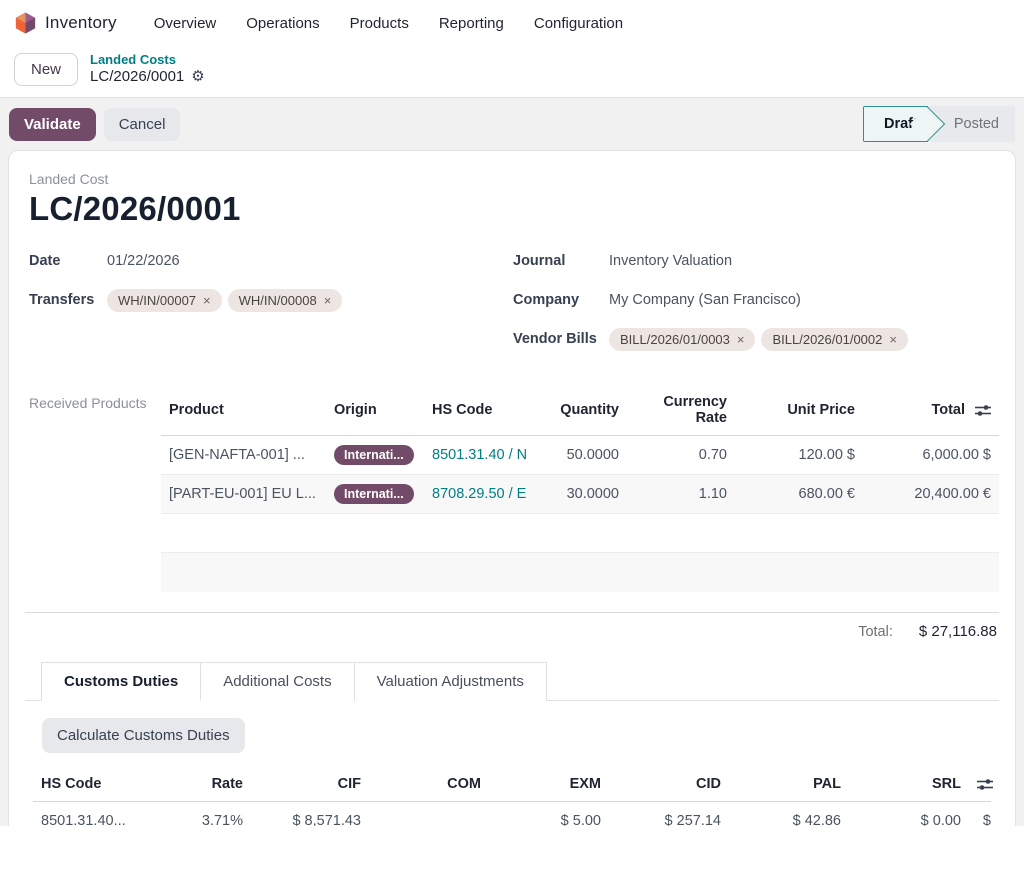 The image size is (1024, 875). Describe the element at coordinates (555, 339) in the screenshot. I see `vendor-bills-label: Vendor Bills` at that location.